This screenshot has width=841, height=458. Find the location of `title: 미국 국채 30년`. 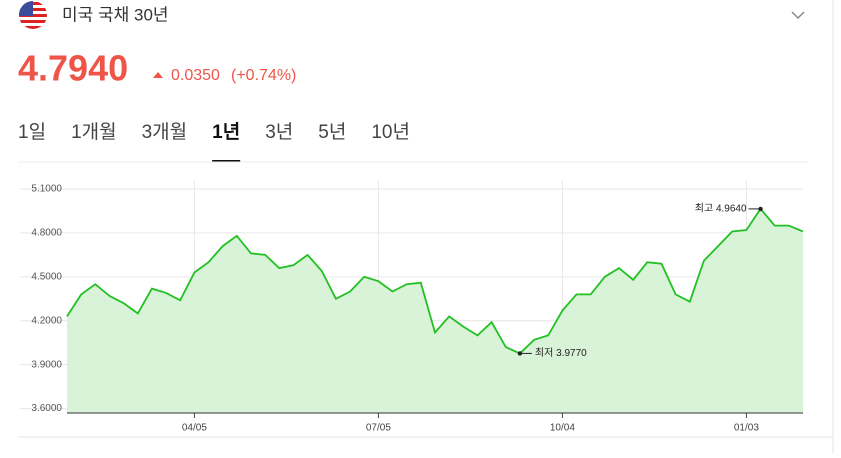

title: 미국 국채 30년 is located at coordinates (115, 14).